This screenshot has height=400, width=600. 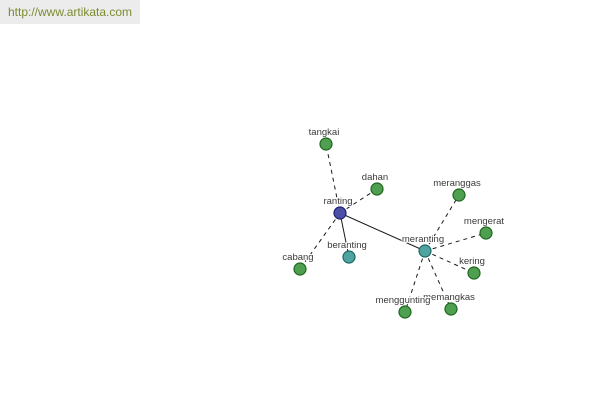 What do you see at coordinates (415, 281) in the screenshot?
I see `edge-meranting-menggunting` at bounding box center [415, 281].